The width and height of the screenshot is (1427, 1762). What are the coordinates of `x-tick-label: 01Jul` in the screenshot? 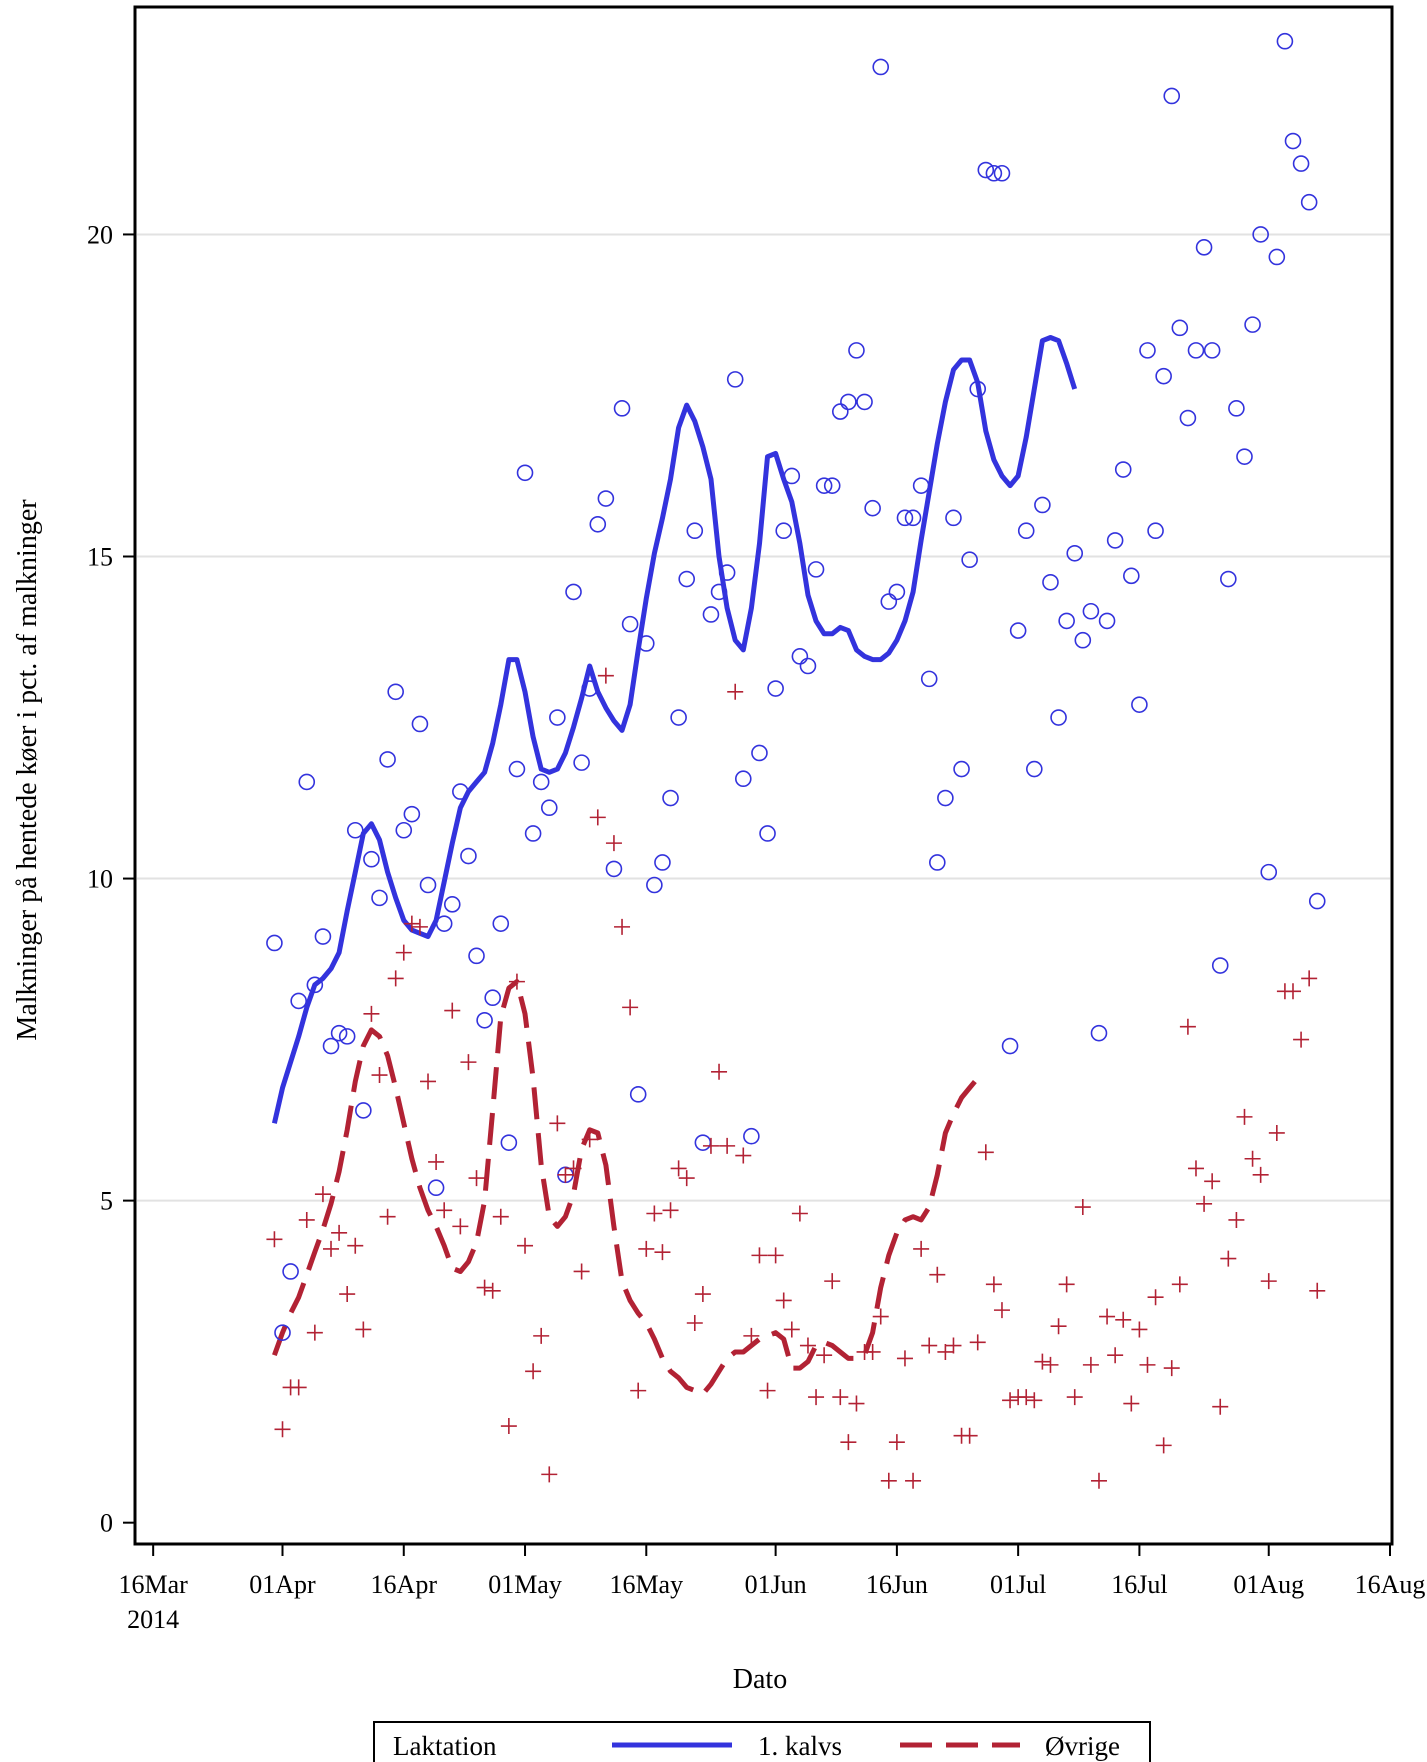 It's located at (1018, 1584).